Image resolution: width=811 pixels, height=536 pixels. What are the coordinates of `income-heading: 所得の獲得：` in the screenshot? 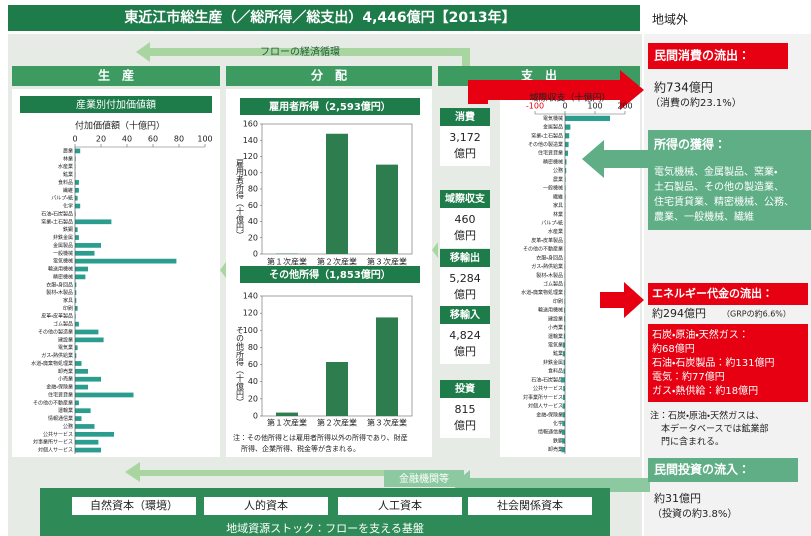 It's located at (689, 144).